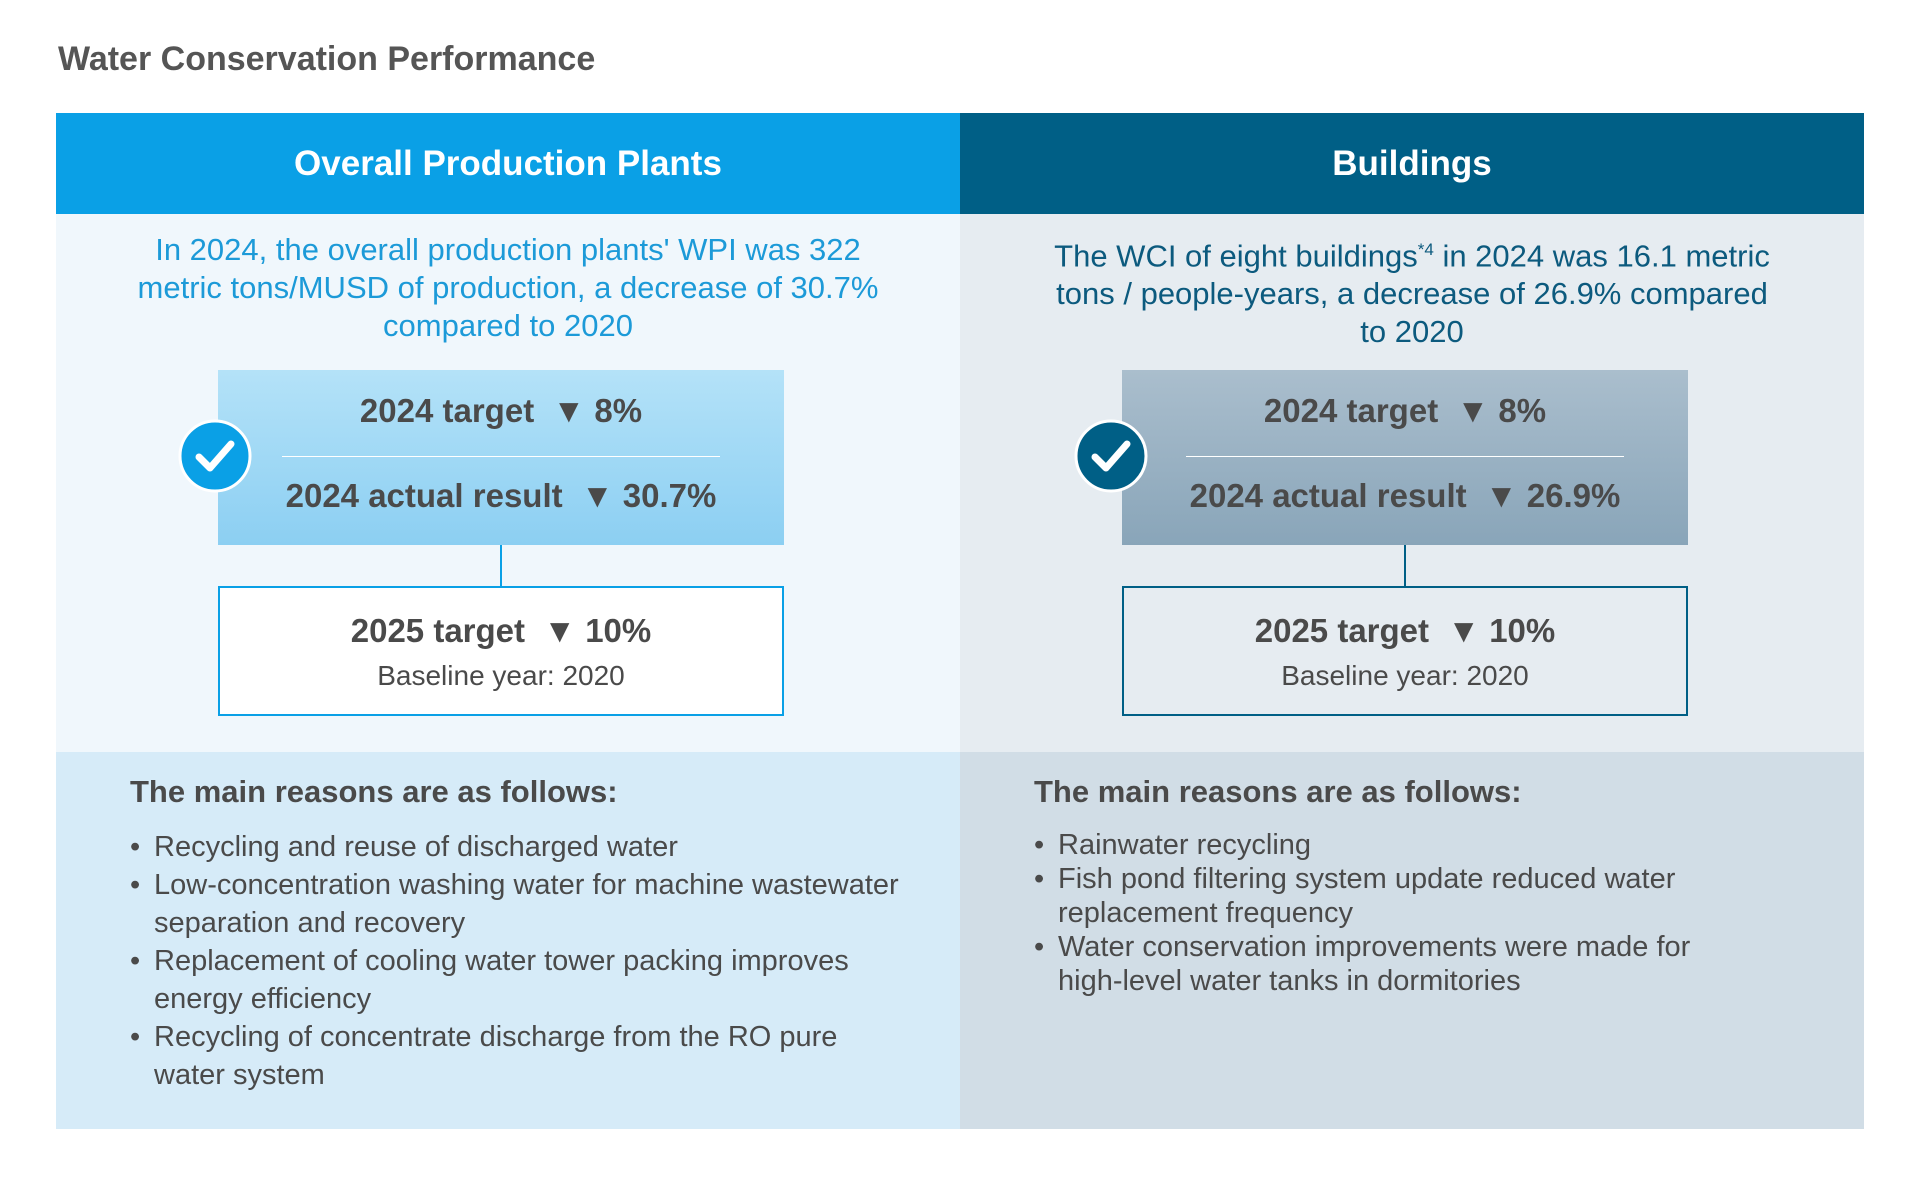 This screenshot has height=1178, width=1920. What do you see at coordinates (1394, 845) in the screenshot?
I see `reason: Rainwater recycling` at bounding box center [1394, 845].